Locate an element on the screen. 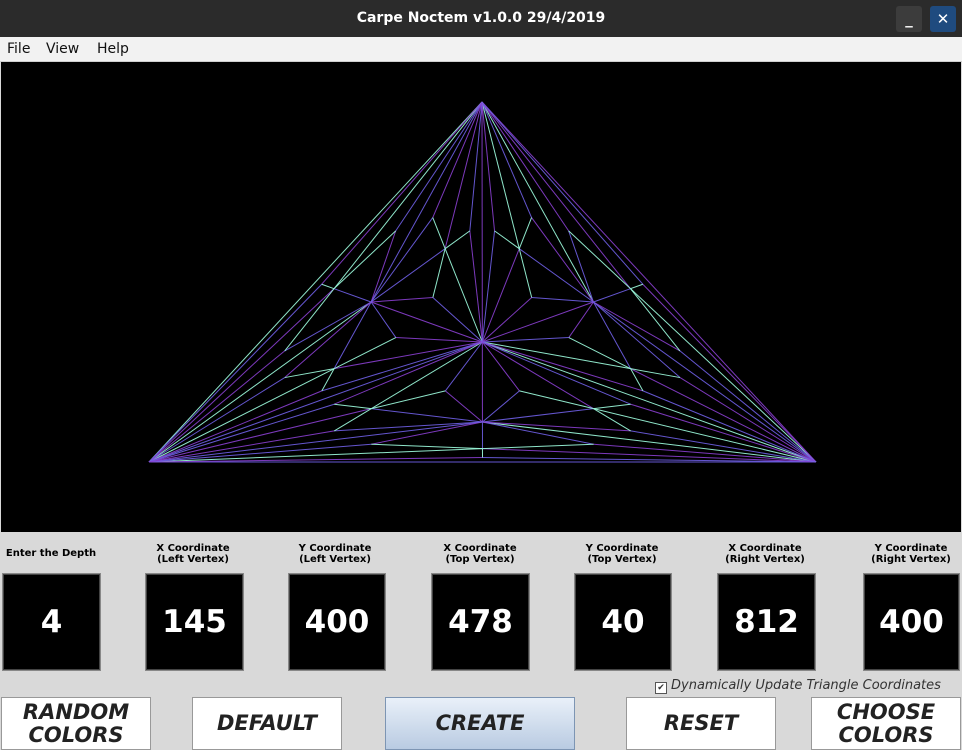 The height and width of the screenshot is (750, 962). x-left-label: X Coordinate(Left Vertex) is located at coordinates (193, 554).